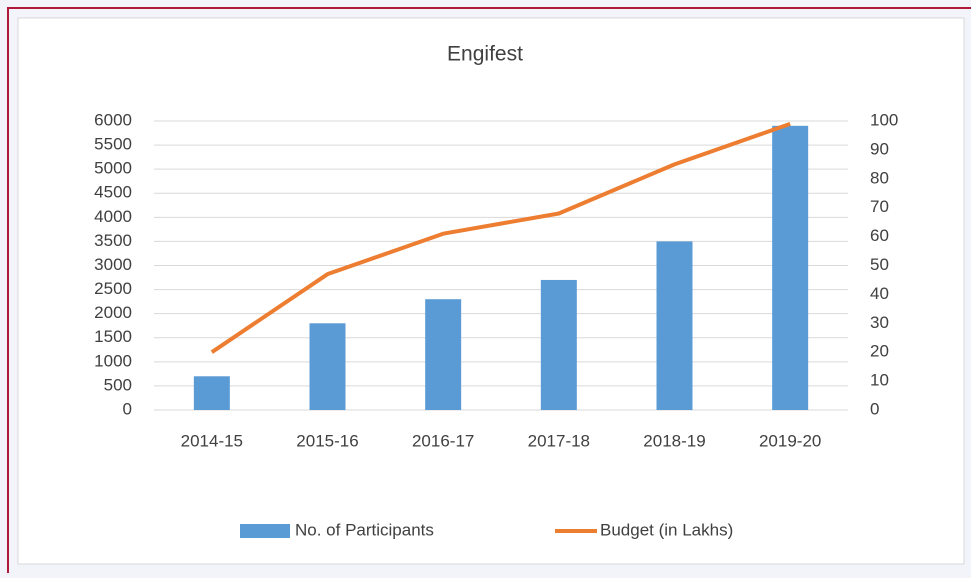 The height and width of the screenshot is (578, 971). What do you see at coordinates (212, 440) in the screenshot?
I see `x-tick-label: 2014-15` at bounding box center [212, 440].